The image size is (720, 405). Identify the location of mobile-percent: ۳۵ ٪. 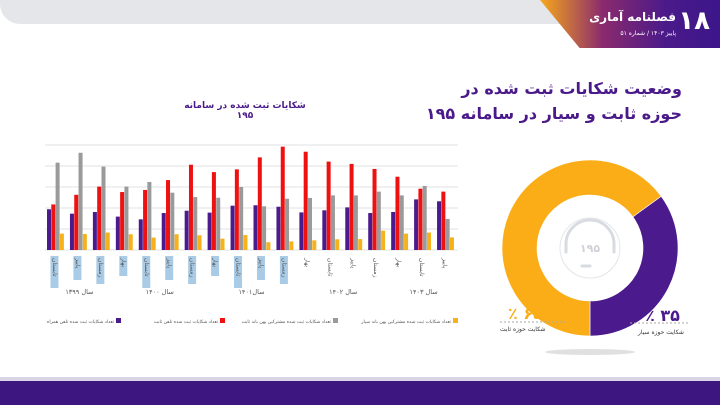
(662, 315).